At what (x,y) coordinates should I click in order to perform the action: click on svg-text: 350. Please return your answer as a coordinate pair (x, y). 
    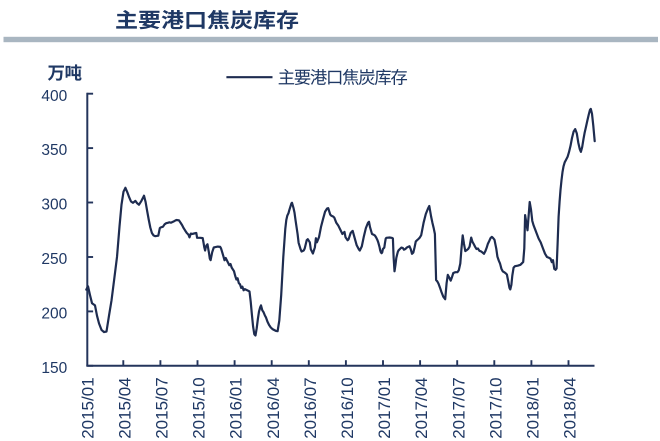
    Looking at the image, I should click on (54, 150).